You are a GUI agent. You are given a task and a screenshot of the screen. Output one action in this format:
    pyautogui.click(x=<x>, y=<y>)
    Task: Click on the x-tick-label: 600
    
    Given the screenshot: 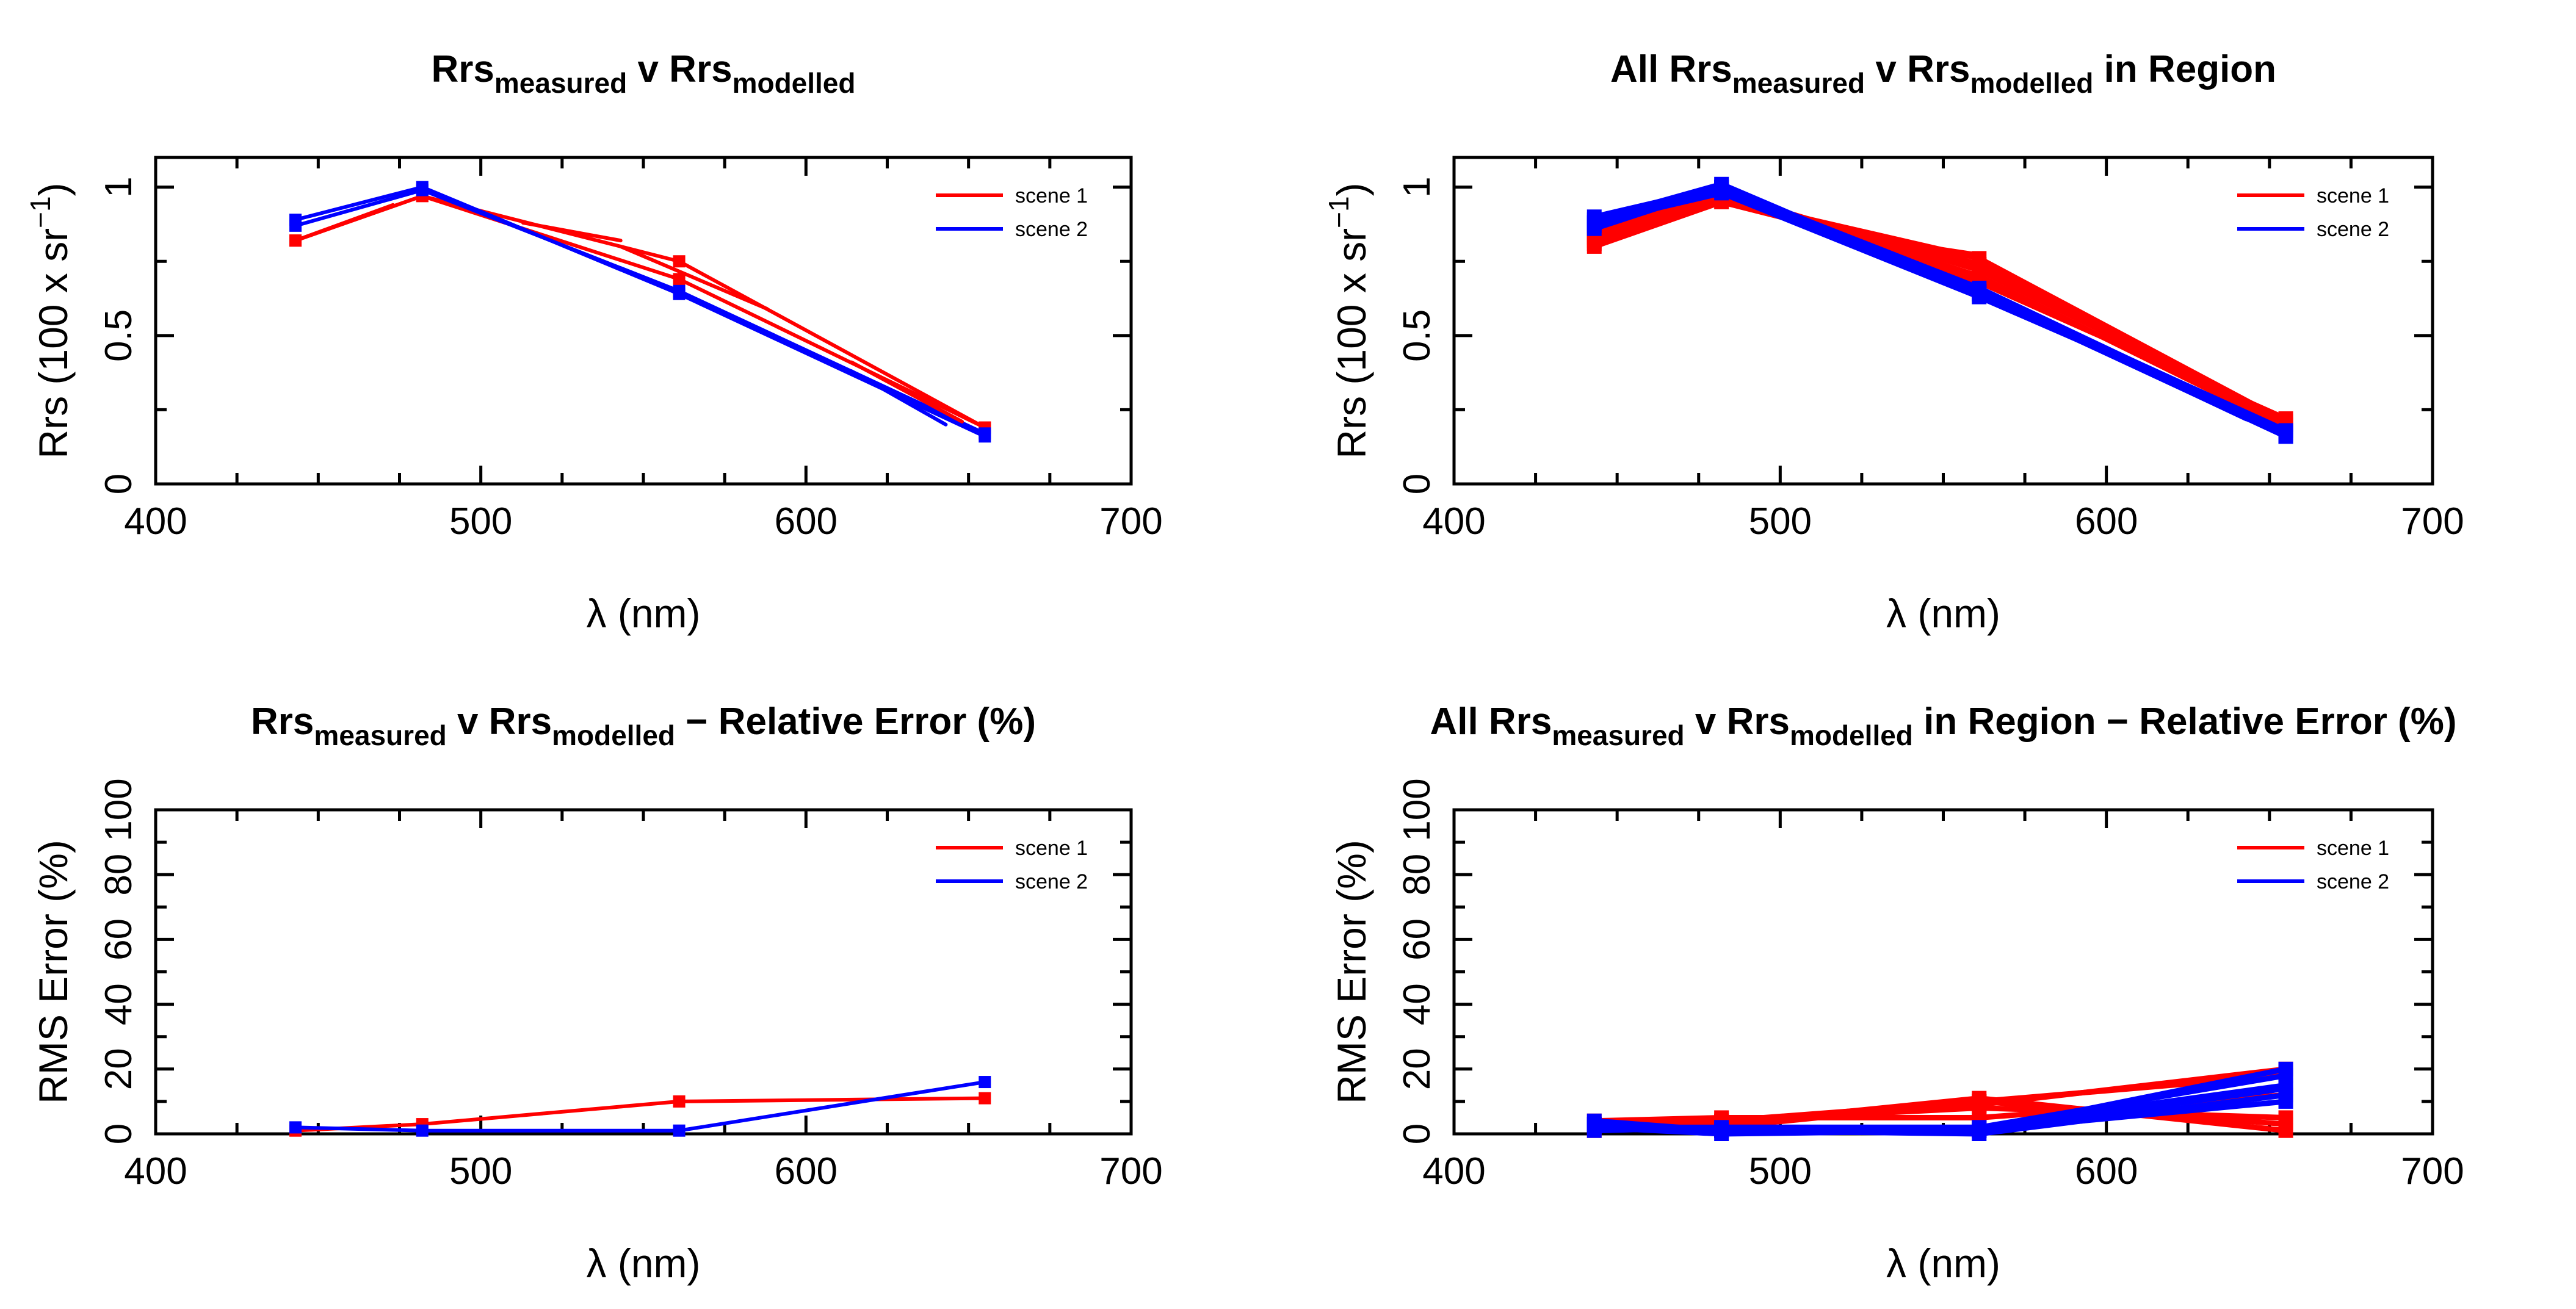 What is the action you would take?
    pyautogui.click(x=2106, y=521)
    